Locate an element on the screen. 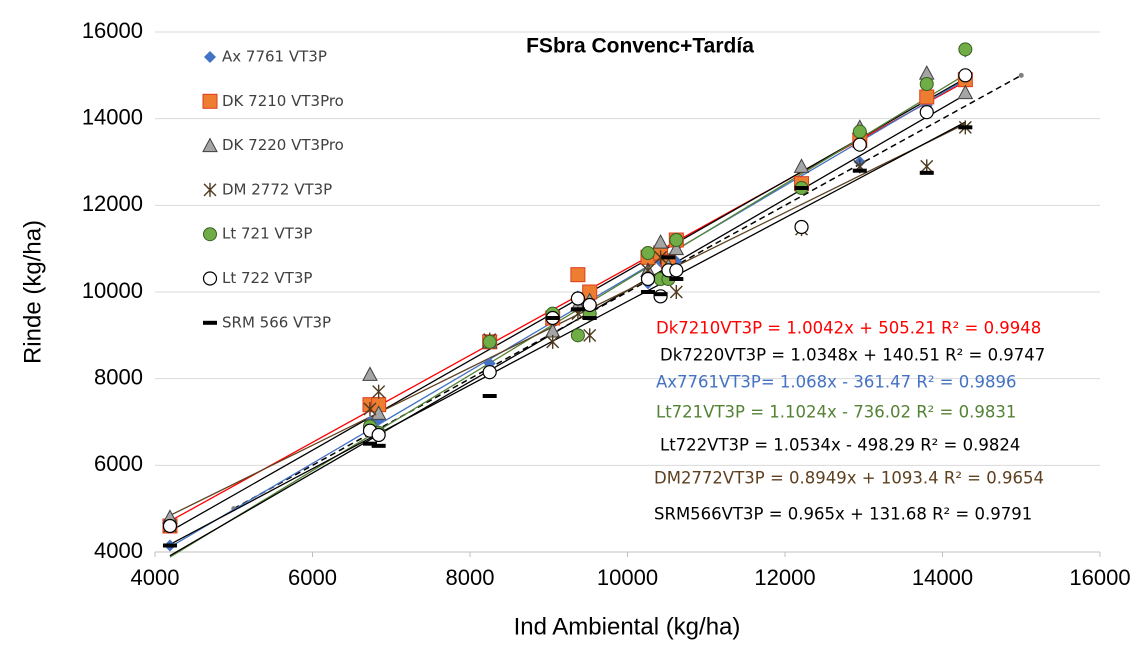 This screenshot has width=1140, height=647. y-tick-label: 12000 is located at coordinates (112, 203).